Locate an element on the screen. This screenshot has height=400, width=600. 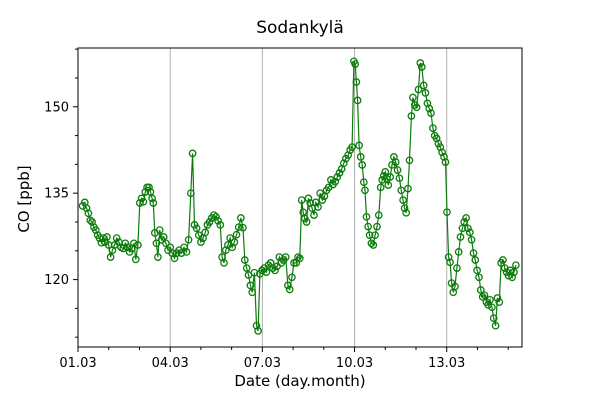
chart-title: Sodankylä is located at coordinates (300, 28).